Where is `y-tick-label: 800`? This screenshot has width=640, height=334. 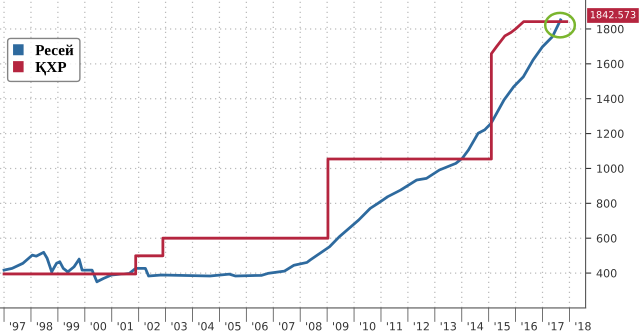 y-tick-label: 800 is located at coordinates (606, 203).